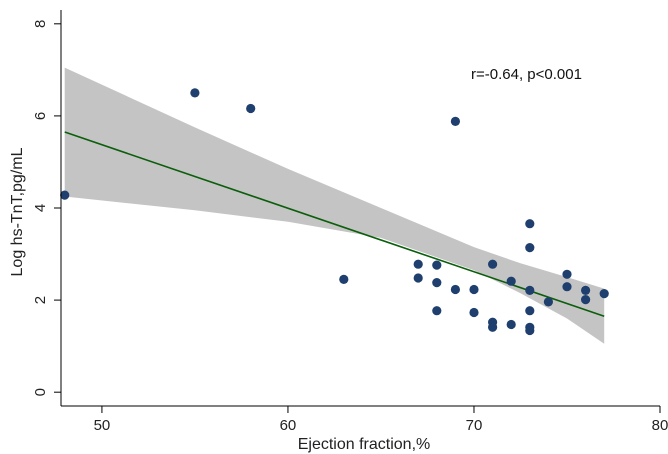 Image resolution: width=668 pixels, height=454 pixels. Describe the element at coordinates (40, 208) in the screenshot. I see `y-tick-label: 4` at that location.